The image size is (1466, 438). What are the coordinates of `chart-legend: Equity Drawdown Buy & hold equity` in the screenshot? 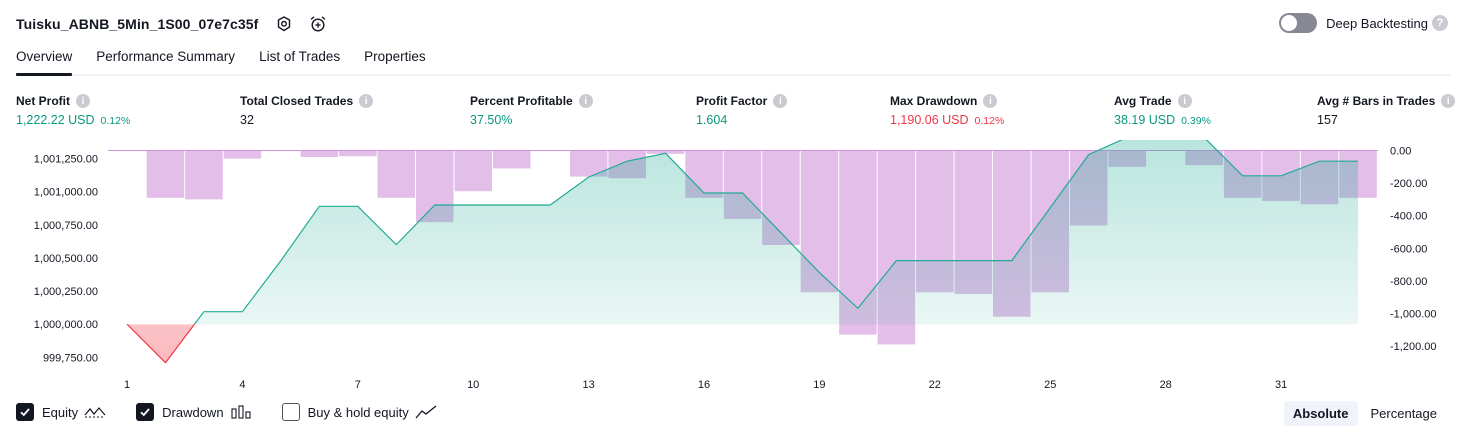 It's located at (241, 412).